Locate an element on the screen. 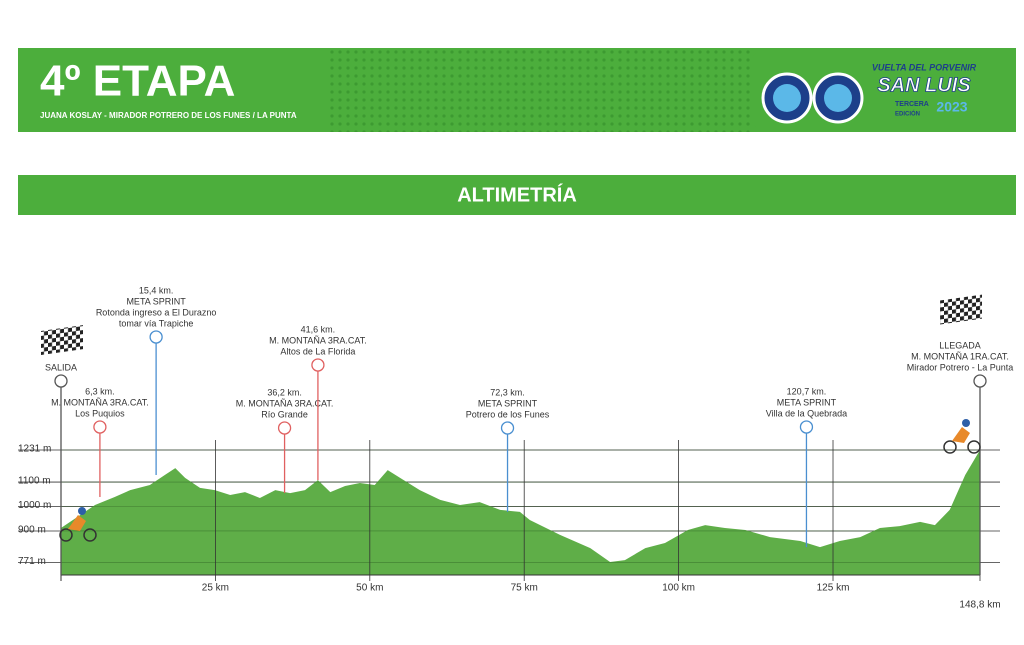  section-title: ALTIMETRÍA is located at coordinates (517, 194).